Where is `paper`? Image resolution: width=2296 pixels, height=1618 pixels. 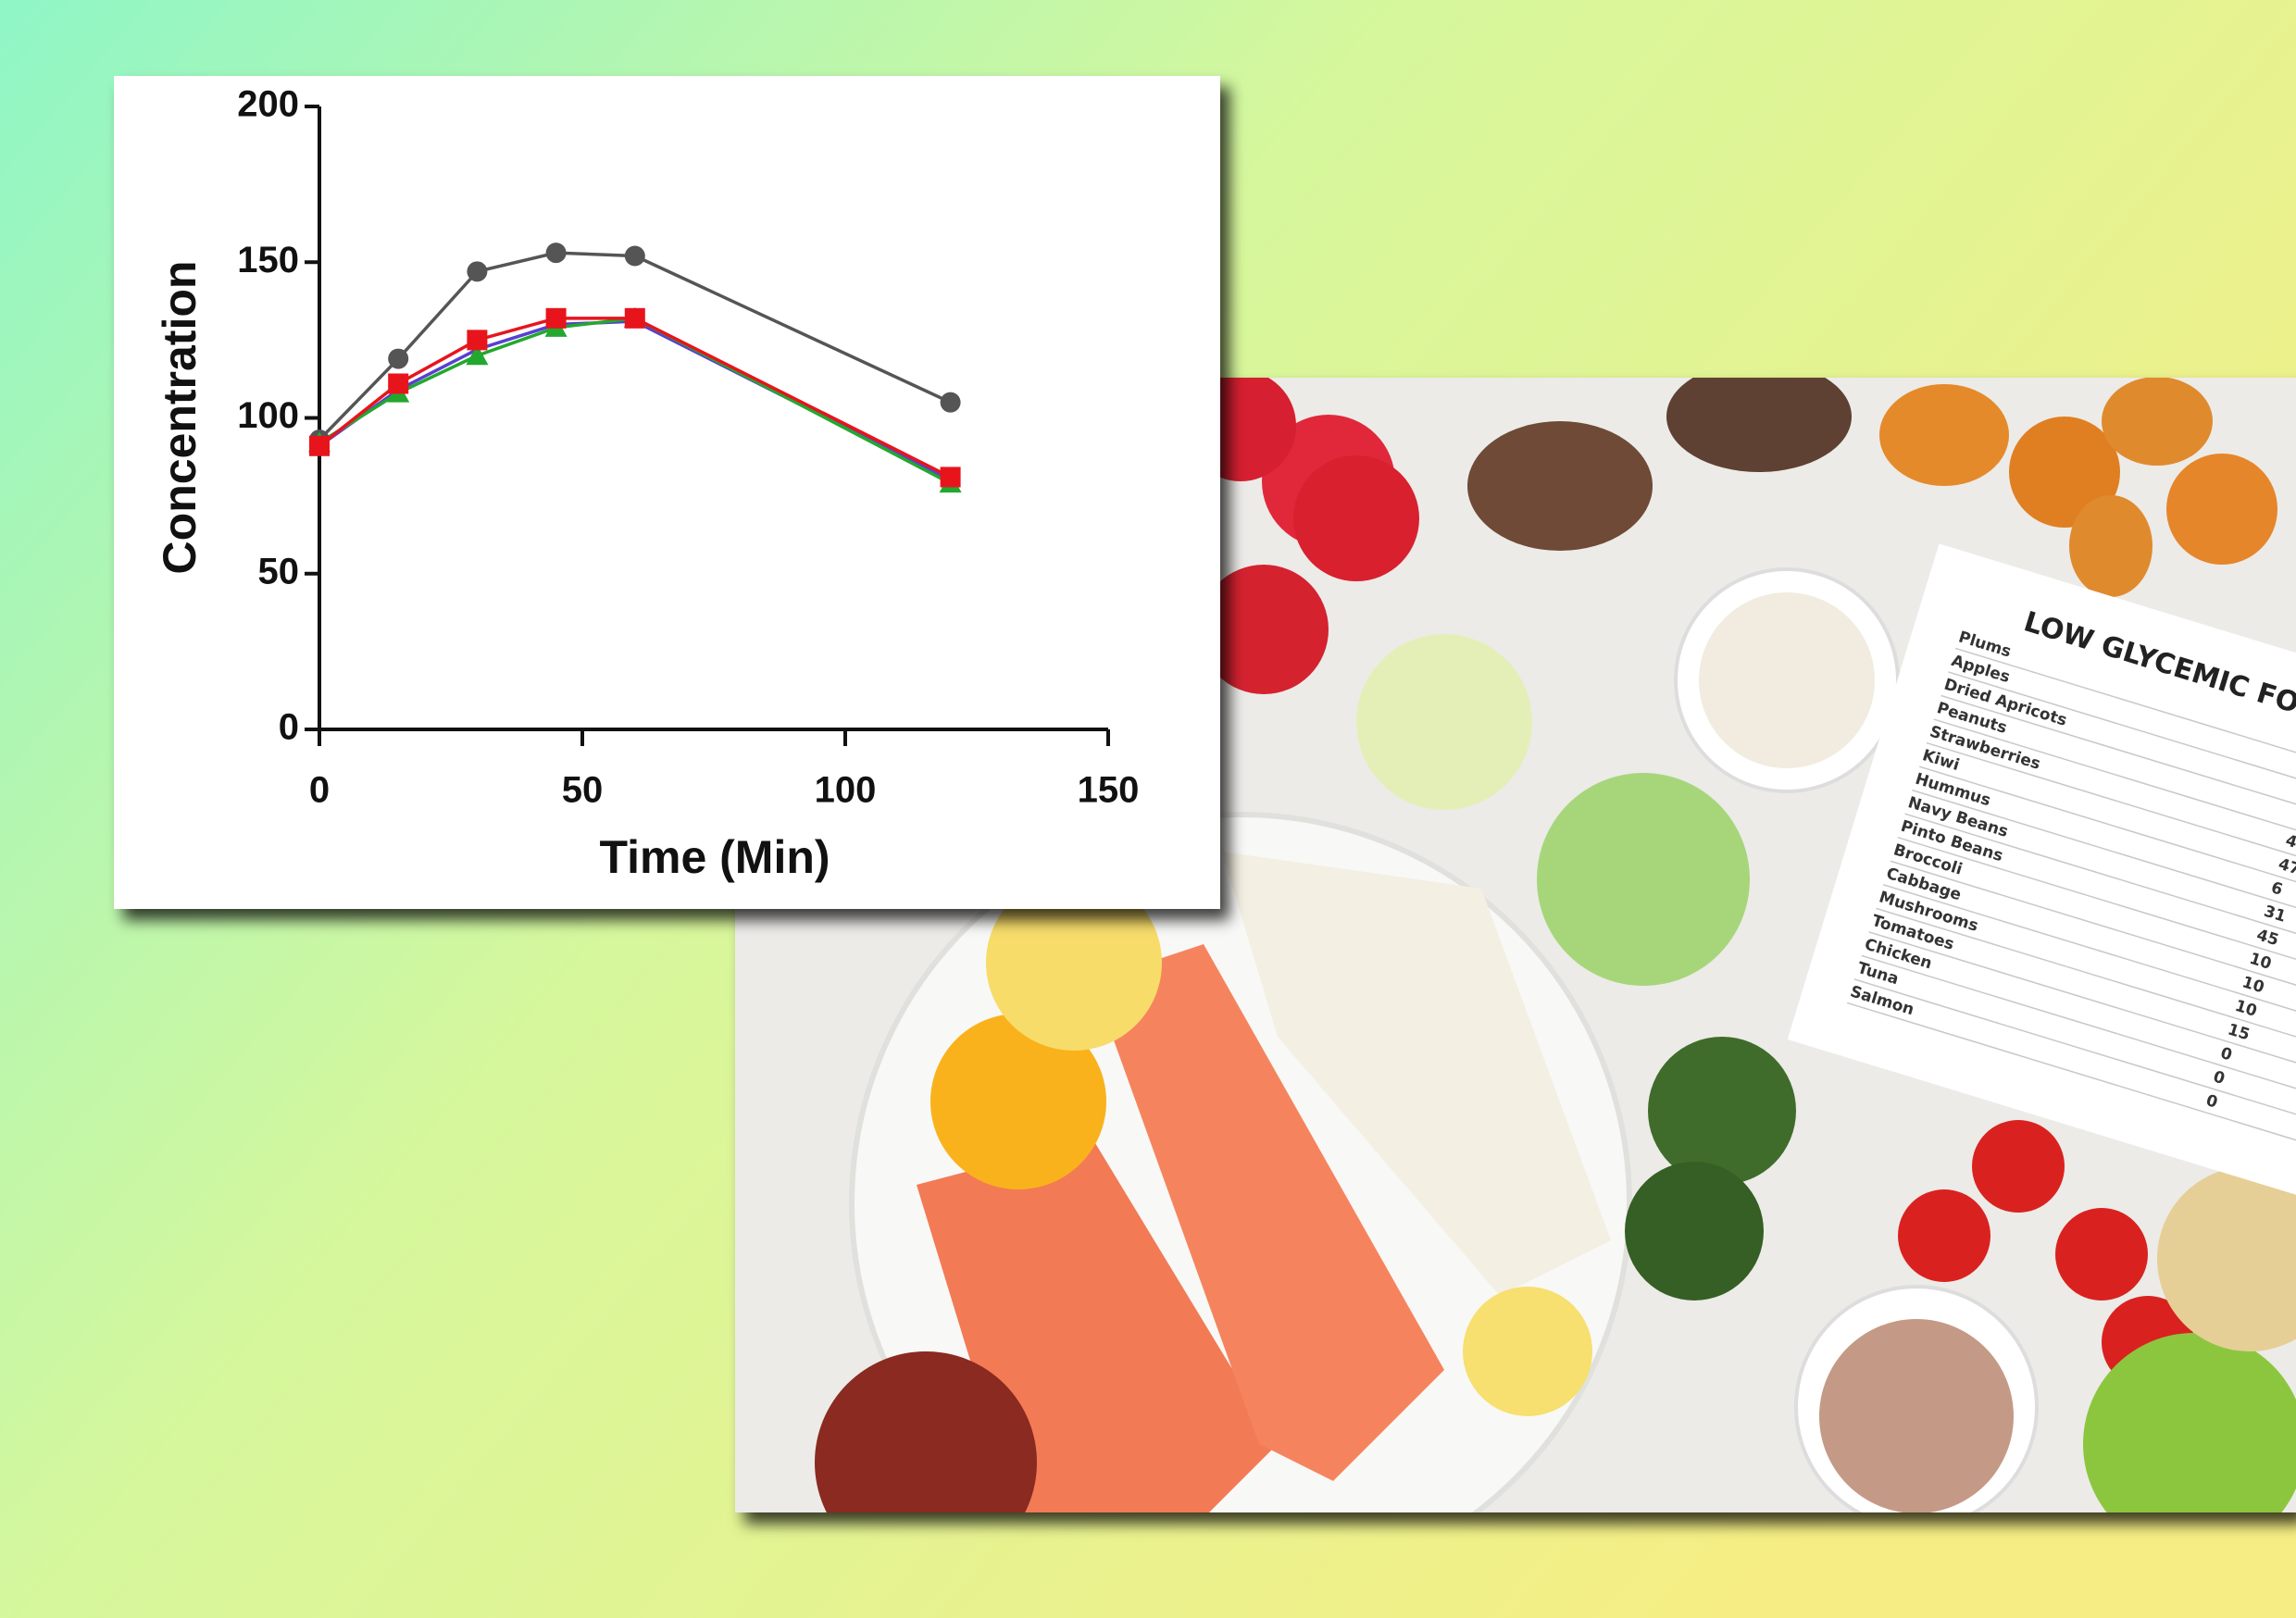 paper is located at coordinates (2041, 894).